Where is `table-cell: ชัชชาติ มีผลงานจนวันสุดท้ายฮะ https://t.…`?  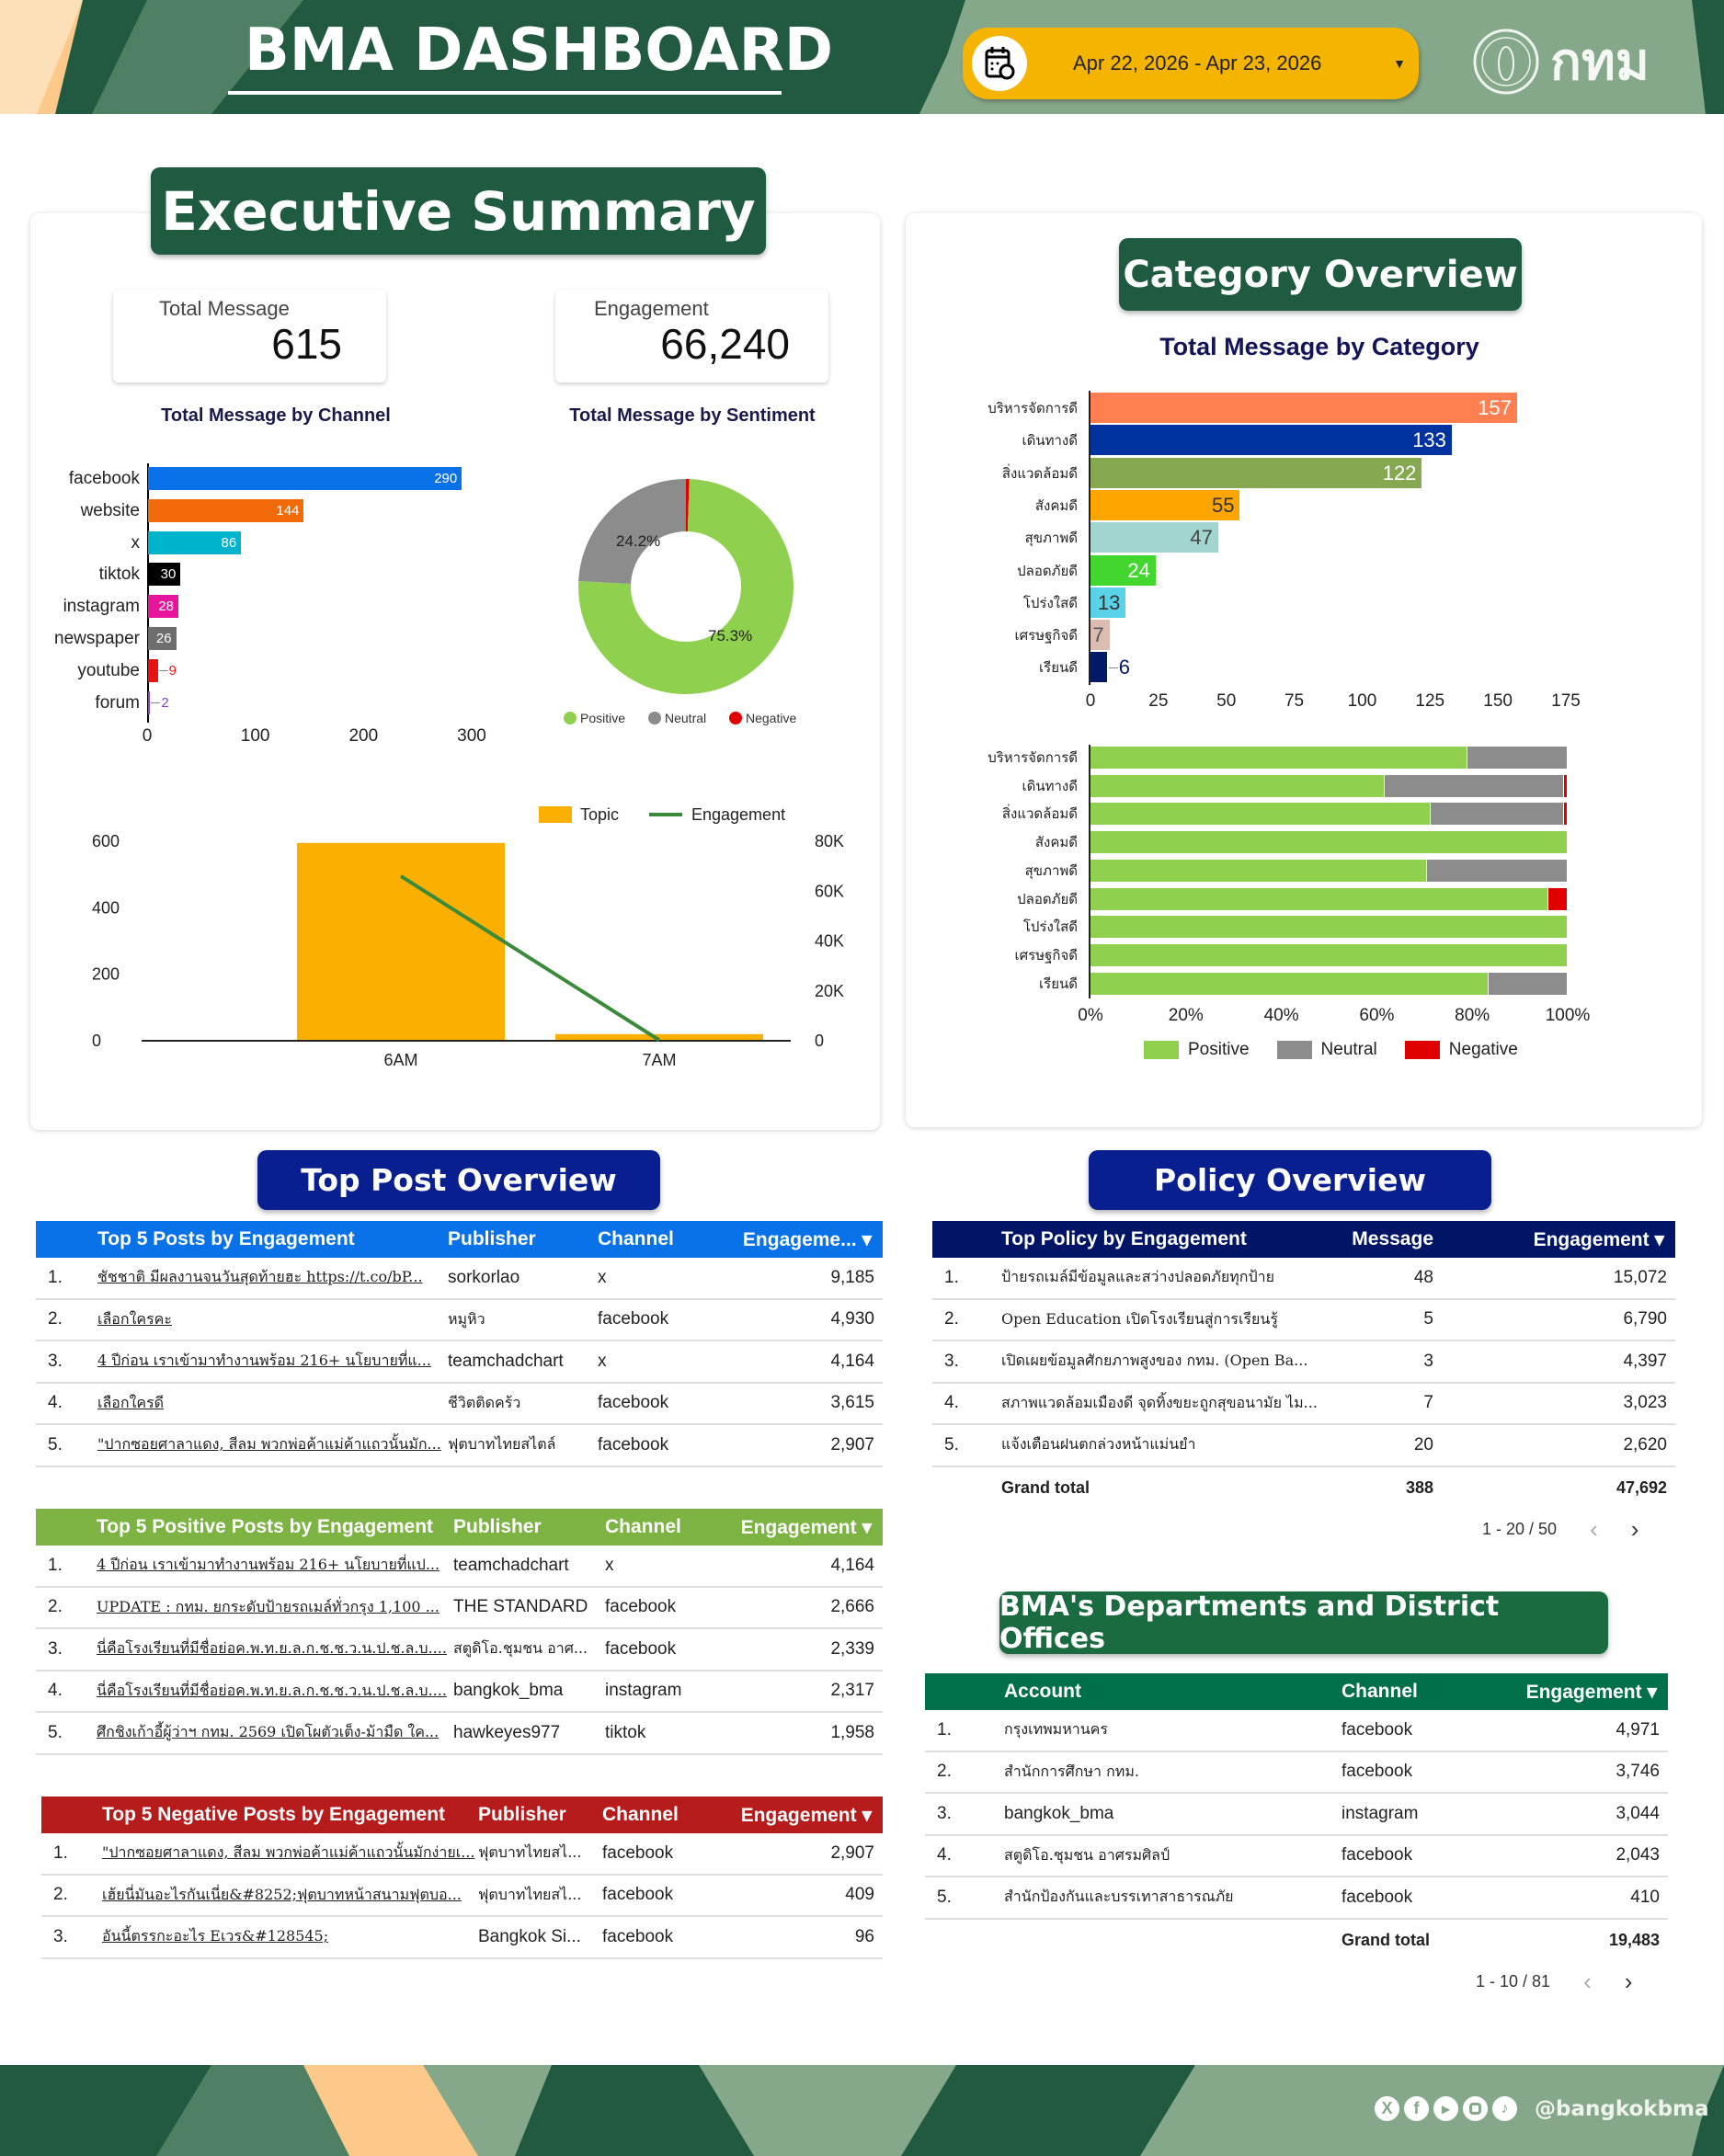 table-cell: ชัชชาติ มีผลงานจนวันสุดท้ายฮะ https://t.… is located at coordinates (260, 1277).